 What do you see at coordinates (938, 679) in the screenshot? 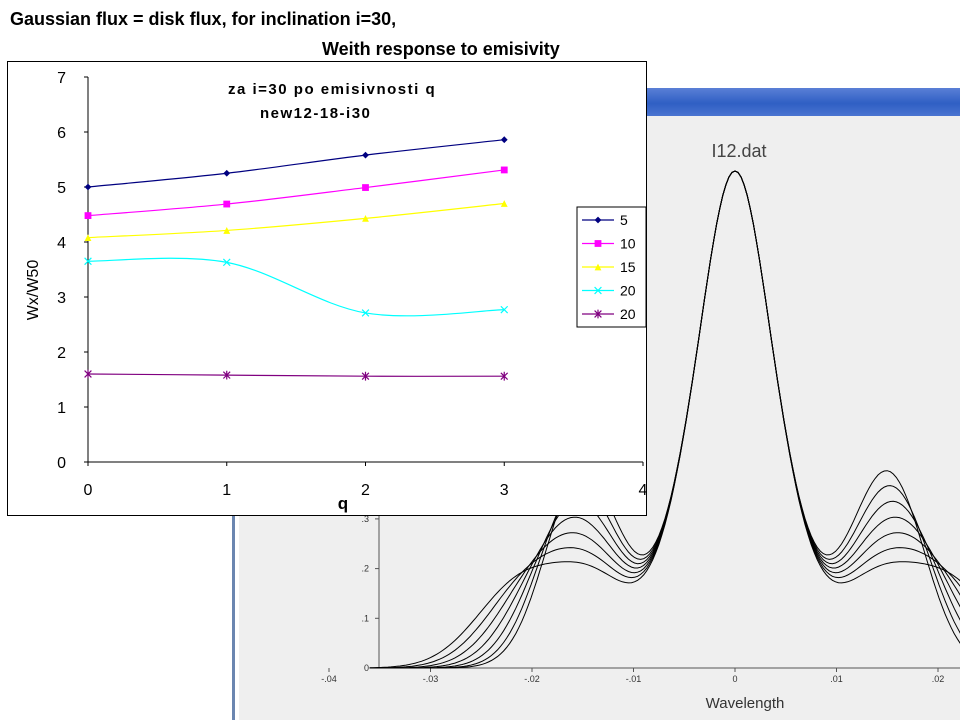
I see `profile-x-tick-label: .02` at bounding box center [938, 679].